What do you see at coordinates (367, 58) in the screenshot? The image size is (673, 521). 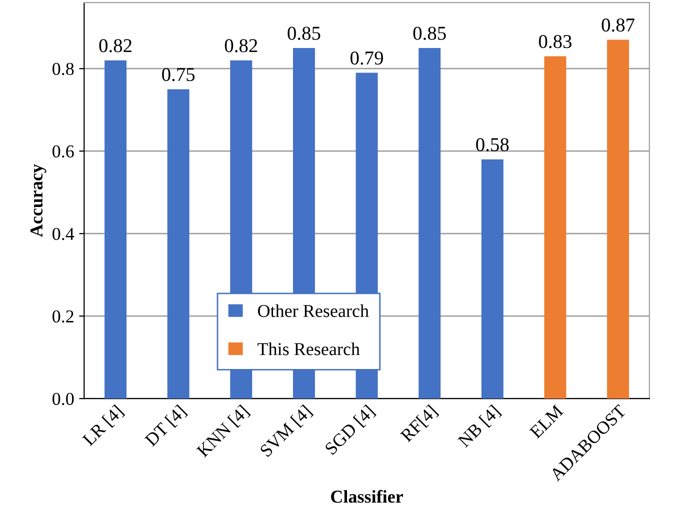 I see `data-label: 0.79` at bounding box center [367, 58].